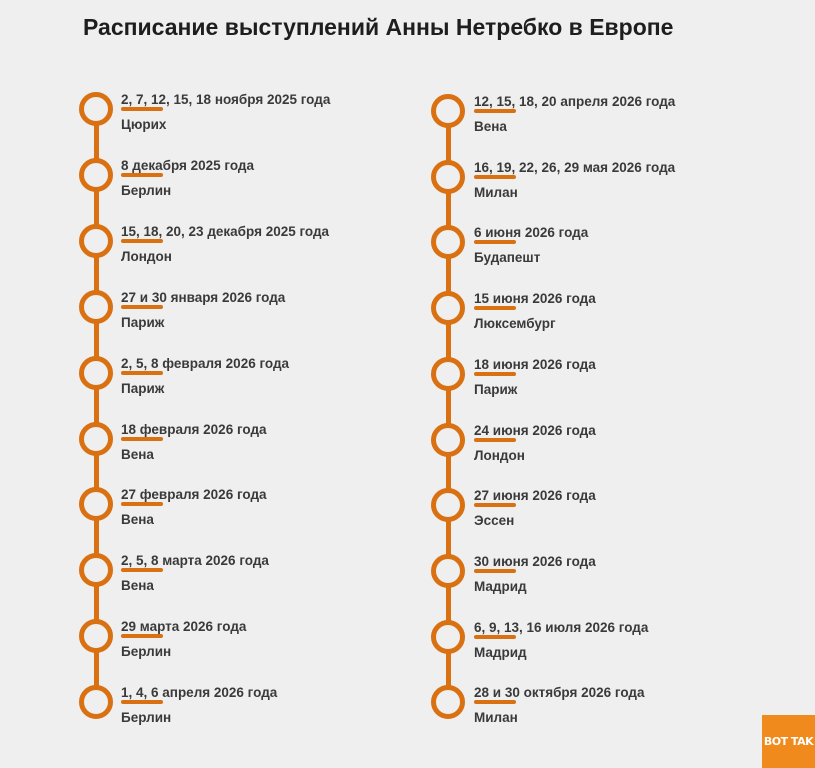  I want to click on brand-logo: BOT TAK, so click(788, 741).